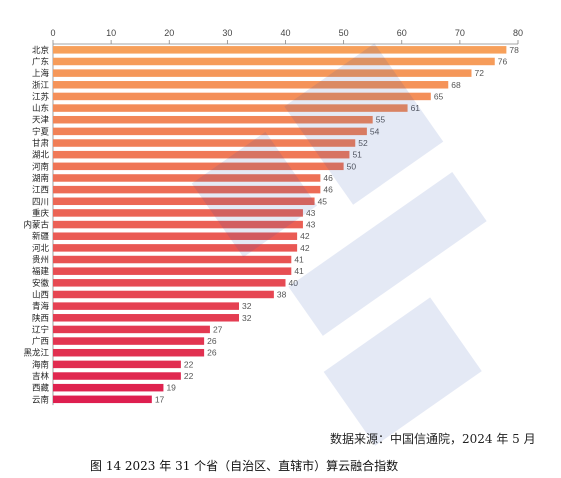  What do you see at coordinates (518, 33) in the screenshot?
I see `x-tick-label: 80` at bounding box center [518, 33].